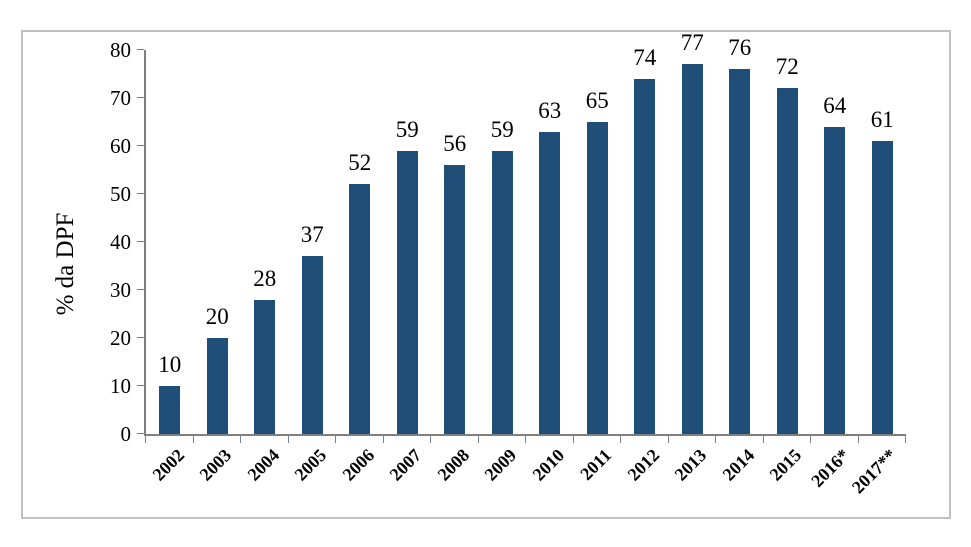 The width and height of the screenshot is (971, 547). I want to click on x-axis-line, so click(525, 435).